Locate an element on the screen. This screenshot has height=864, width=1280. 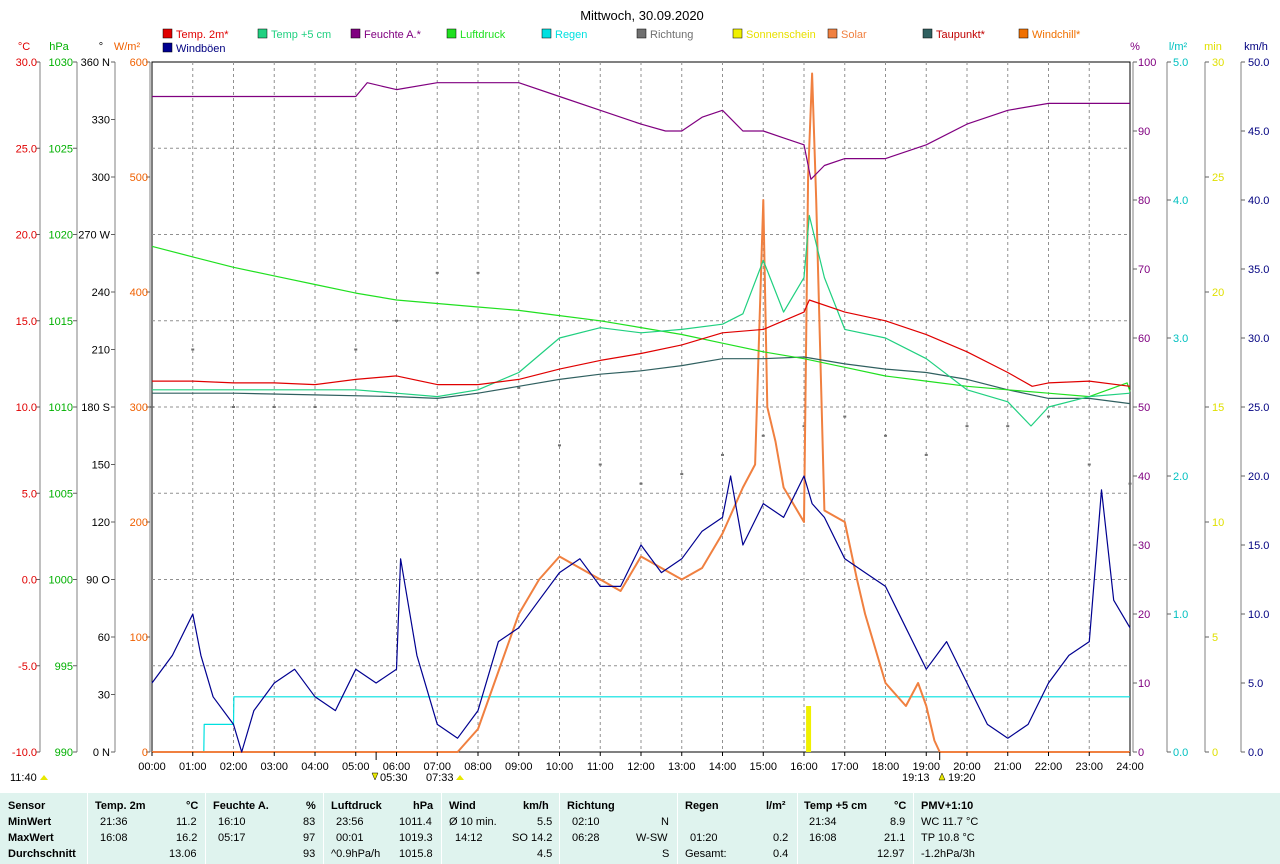
temp2m-avg-value: 13.06 is located at coordinates (183, 854).